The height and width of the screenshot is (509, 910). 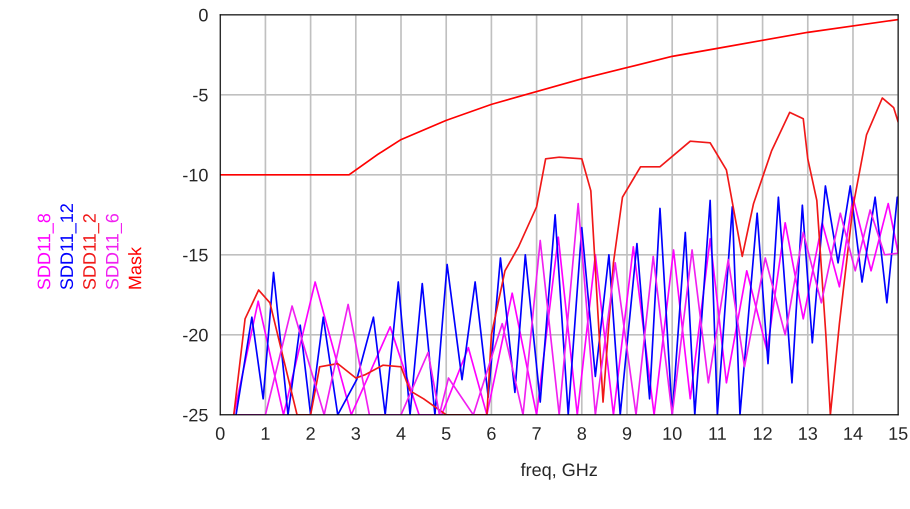 I want to click on y-tick-label: -15, so click(x=195, y=255).